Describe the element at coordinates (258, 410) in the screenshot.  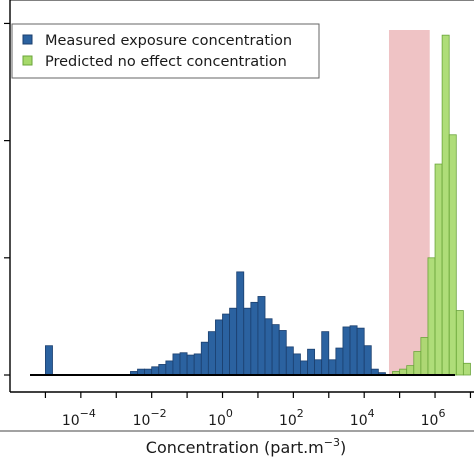
I see `x-axis-ticks: 10⁻⁴ 10⁻² 10⁰ 10² 10⁴ 10⁶` at that location.